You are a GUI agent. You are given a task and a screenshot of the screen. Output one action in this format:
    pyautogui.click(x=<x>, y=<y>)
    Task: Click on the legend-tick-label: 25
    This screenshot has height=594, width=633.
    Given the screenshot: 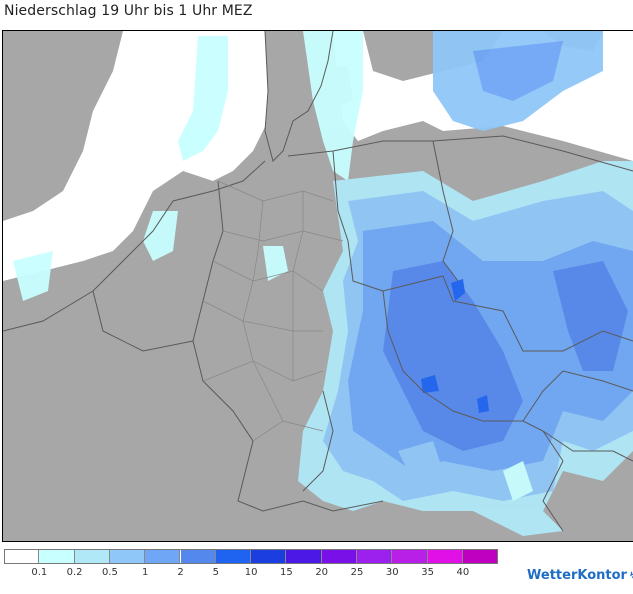 What is the action you would take?
    pyautogui.click(x=357, y=572)
    